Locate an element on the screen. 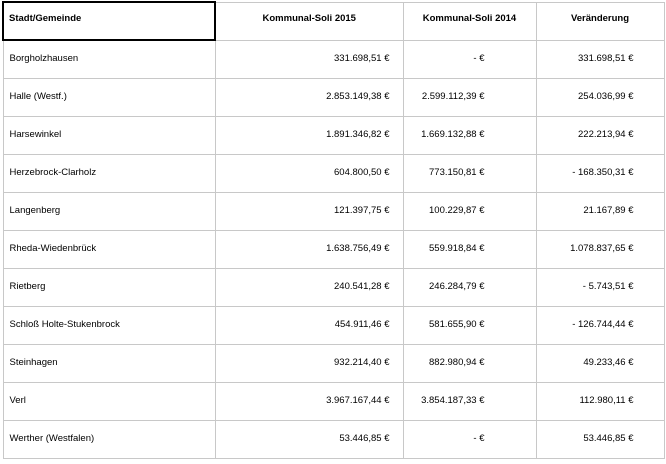  cell-soli-2015: 3.967.167,44 € is located at coordinates (309, 401).